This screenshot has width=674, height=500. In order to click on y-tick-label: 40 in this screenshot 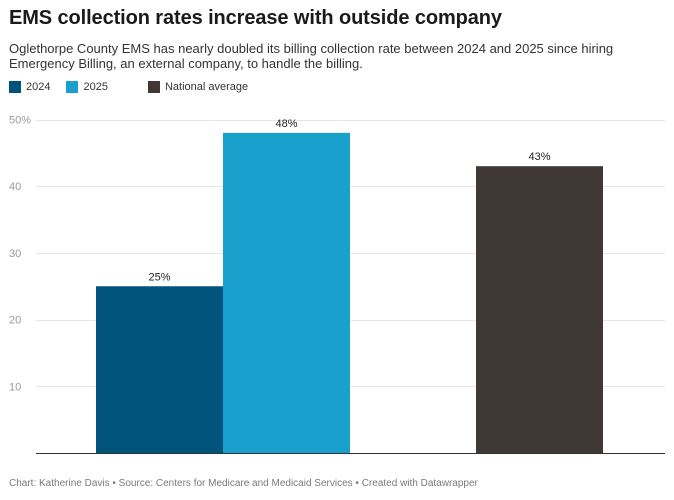, I will do `click(15, 187)`.